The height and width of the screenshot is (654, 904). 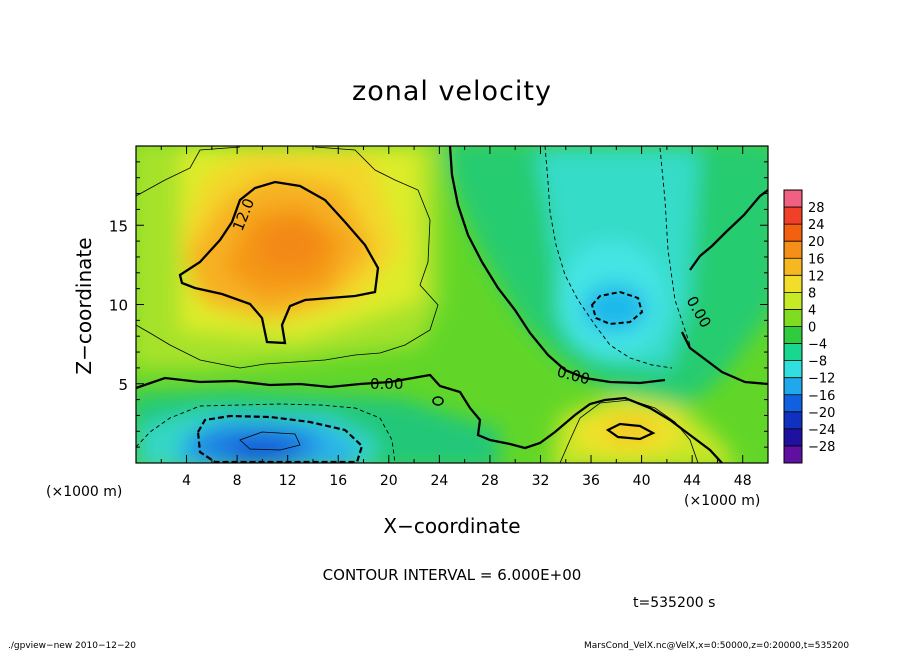 What do you see at coordinates (490, 481) in the screenshot?
I see `x-tick-label: 28` at bounding box center [490, 481].